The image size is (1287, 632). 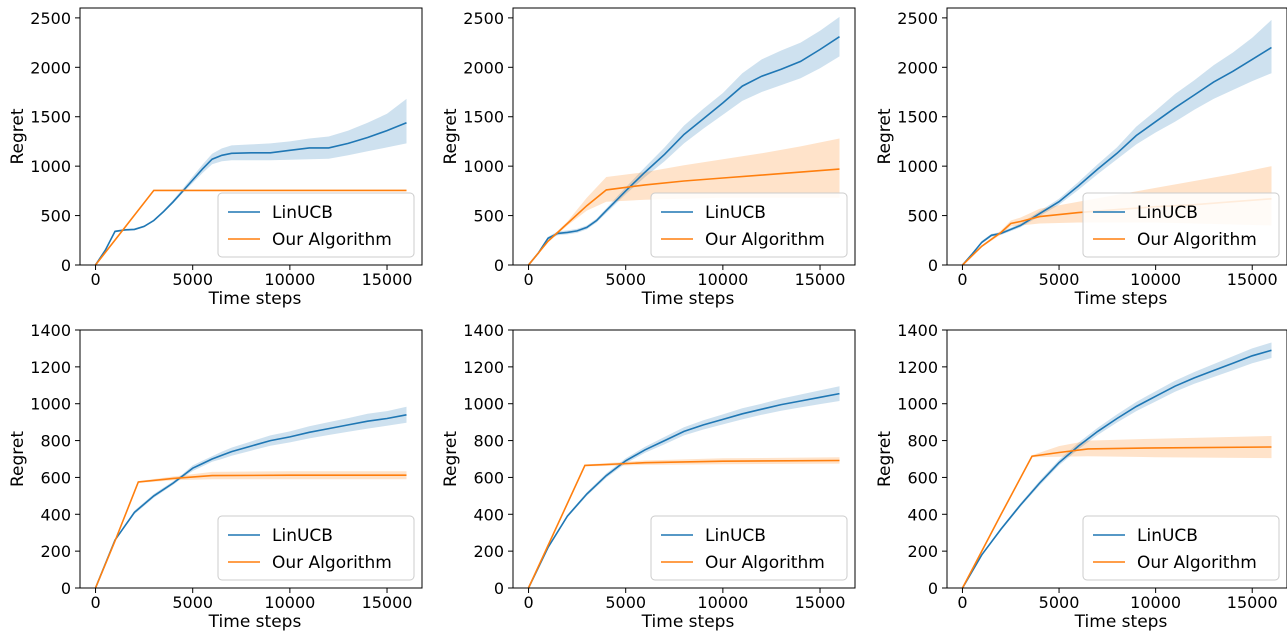 I want to click on p2-x-tick-label: 15000, so click(x=820, y=279).